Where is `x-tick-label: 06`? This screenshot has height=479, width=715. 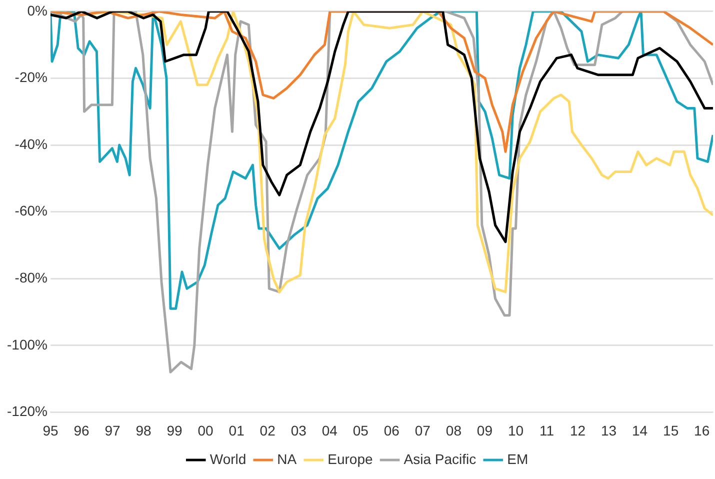
x-tick-label: 06 is located at coordinates (392, 430).